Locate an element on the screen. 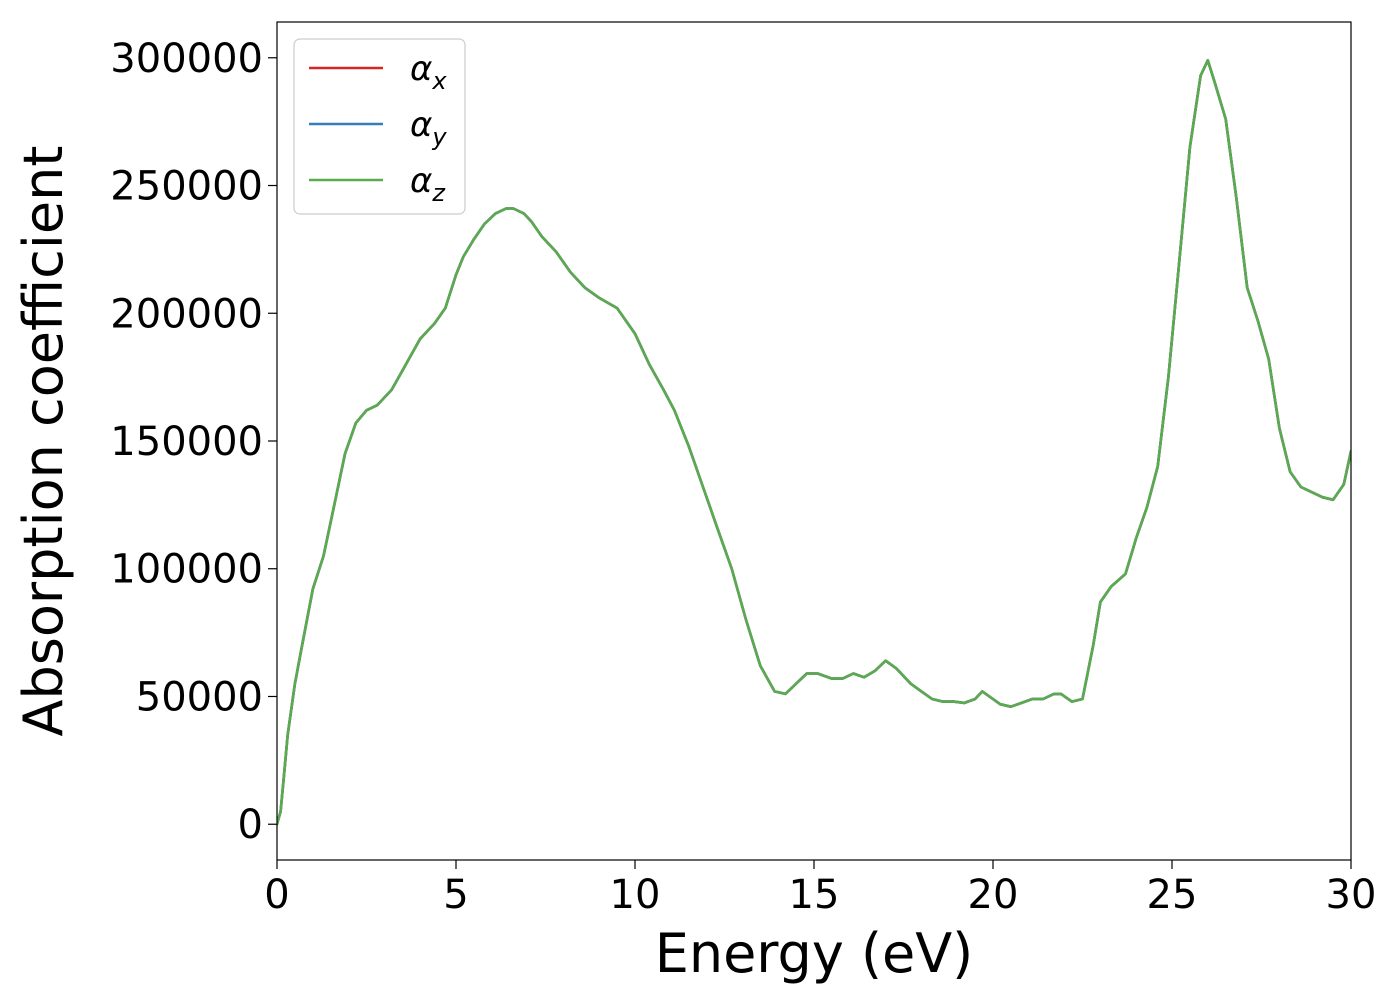  y-tick-label: 200000 is located at coordinates (186, 314).